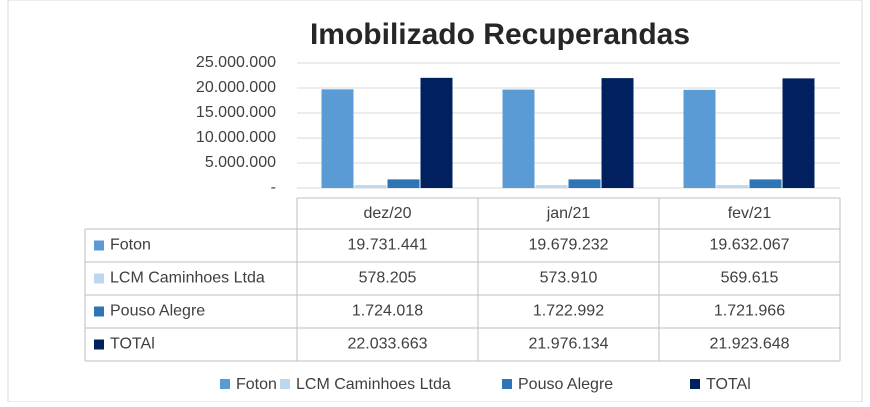 The image size is (870, 407). I want to click on y-tick-label: -, so click(273, 187).